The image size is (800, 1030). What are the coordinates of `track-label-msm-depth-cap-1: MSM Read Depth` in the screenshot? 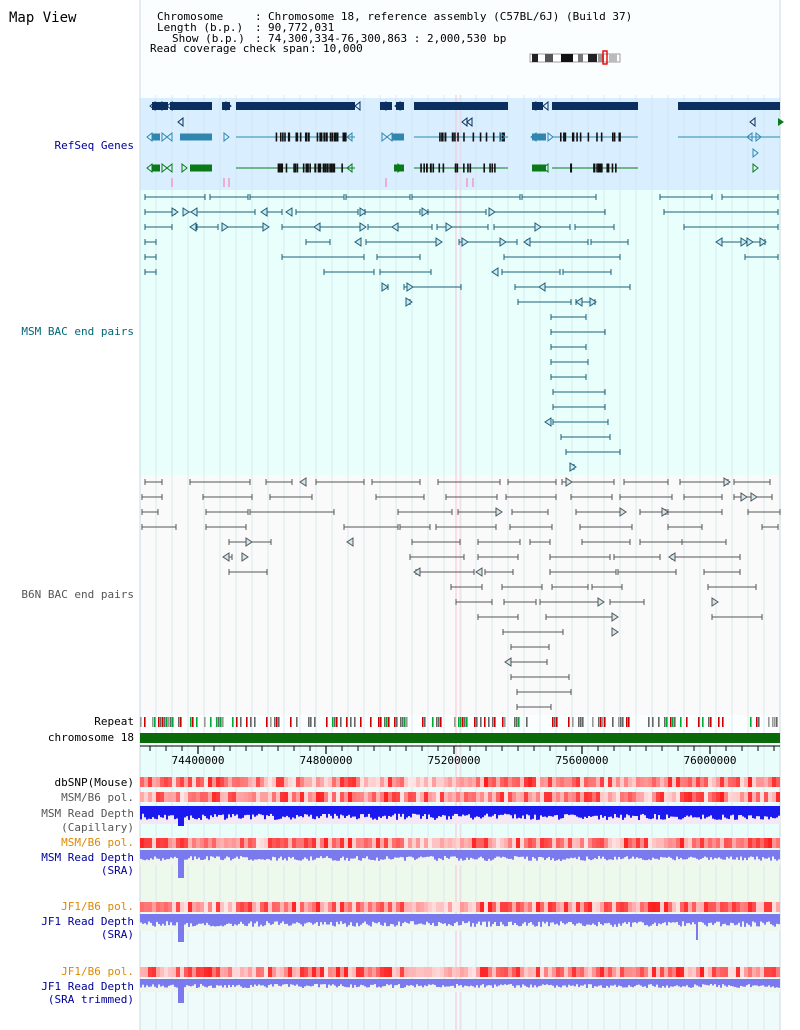 It's located at (87, 813).